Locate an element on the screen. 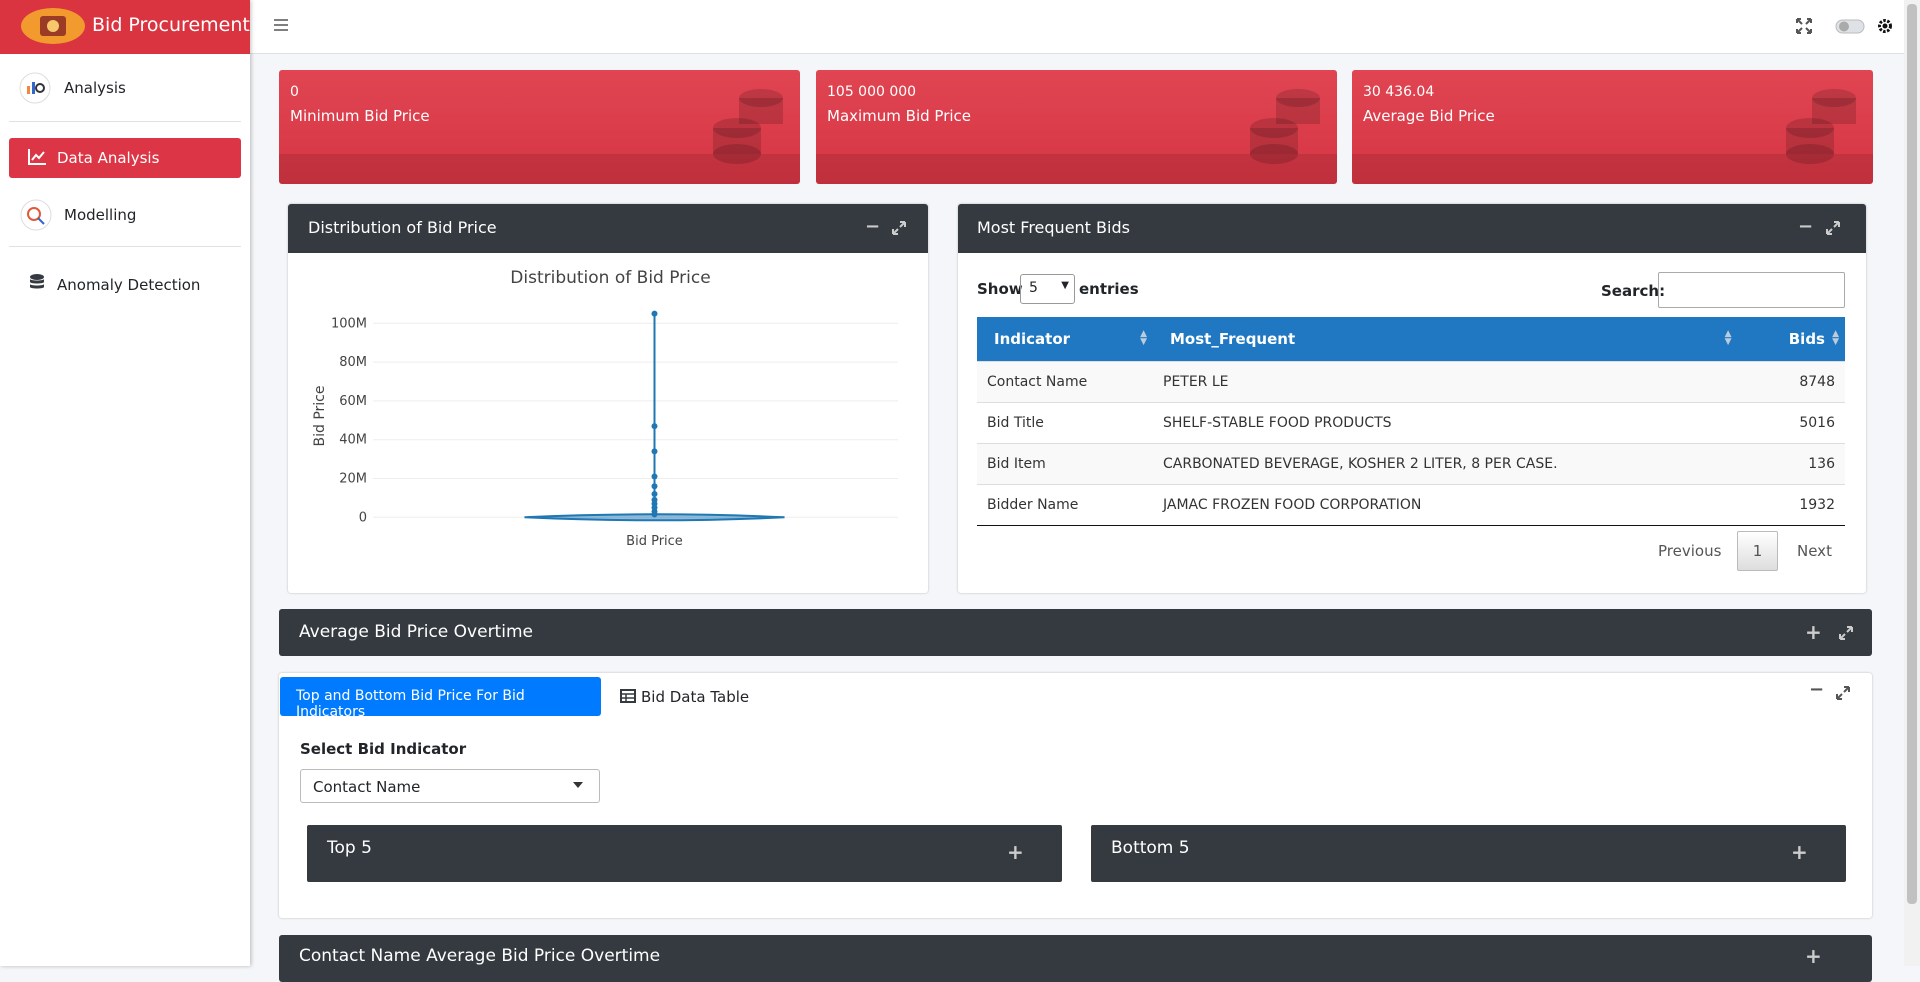 The height and width of the screenshot is (982, 1920). menu-toggle is located at coordinates (281, 25).